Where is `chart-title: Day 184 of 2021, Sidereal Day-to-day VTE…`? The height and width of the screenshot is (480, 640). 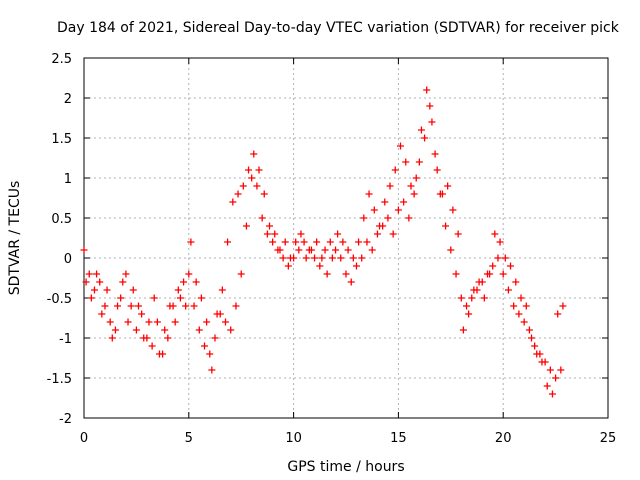 chart-title: Day 184 of 2021, Sidereal Day-to-day VTE… is located at coordinates (338, 28).